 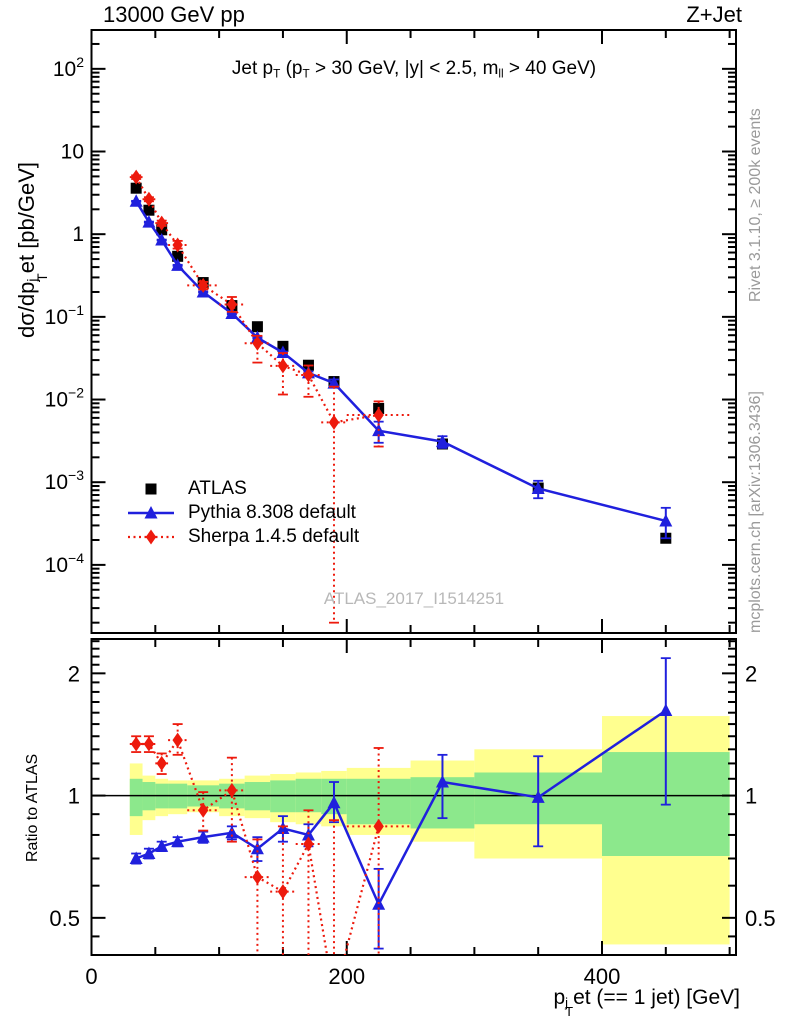 I want to click on legend-label: Pythia 8.308 default, so click(x=272, y=512).